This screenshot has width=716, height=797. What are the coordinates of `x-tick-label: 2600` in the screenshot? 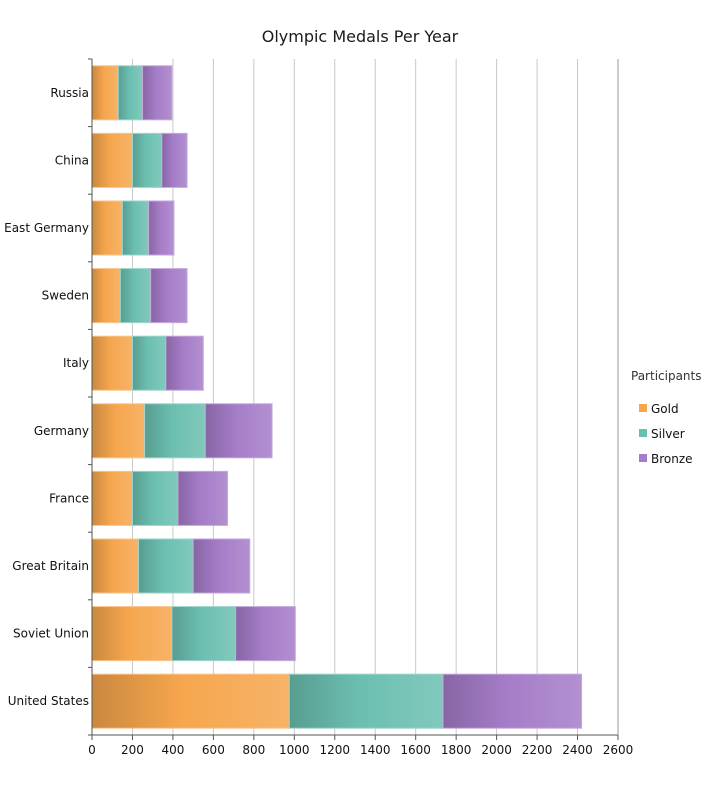 It's located at (618, 750).